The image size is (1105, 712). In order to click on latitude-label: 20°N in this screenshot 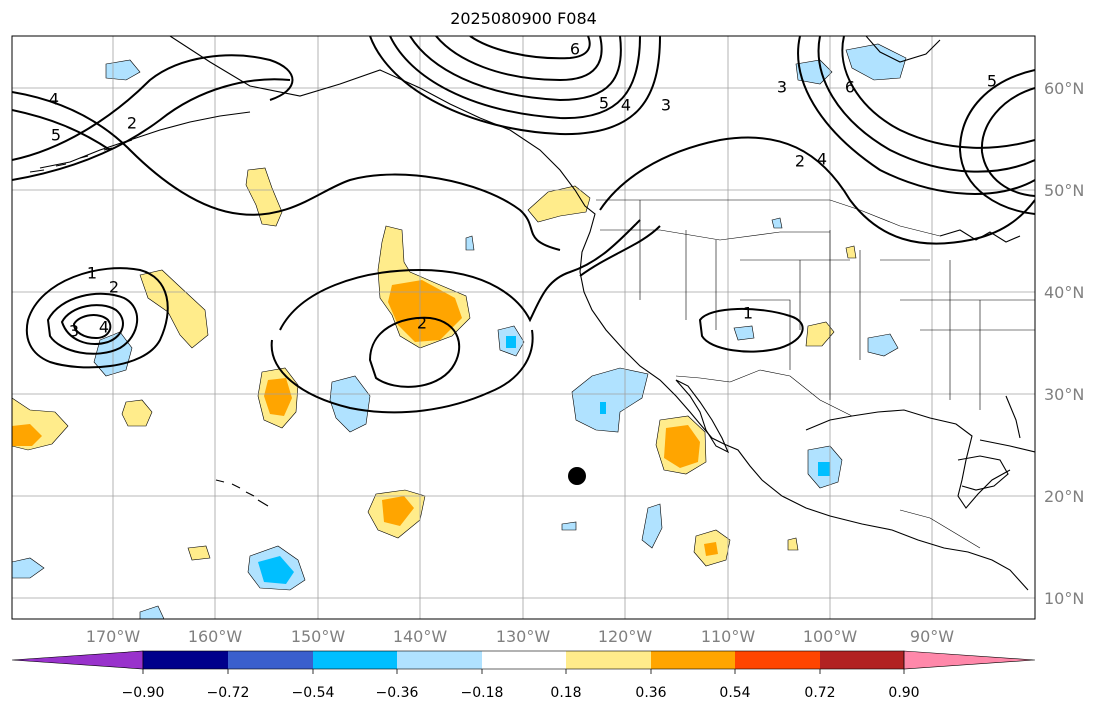, I will do `click(1064, 496)`.